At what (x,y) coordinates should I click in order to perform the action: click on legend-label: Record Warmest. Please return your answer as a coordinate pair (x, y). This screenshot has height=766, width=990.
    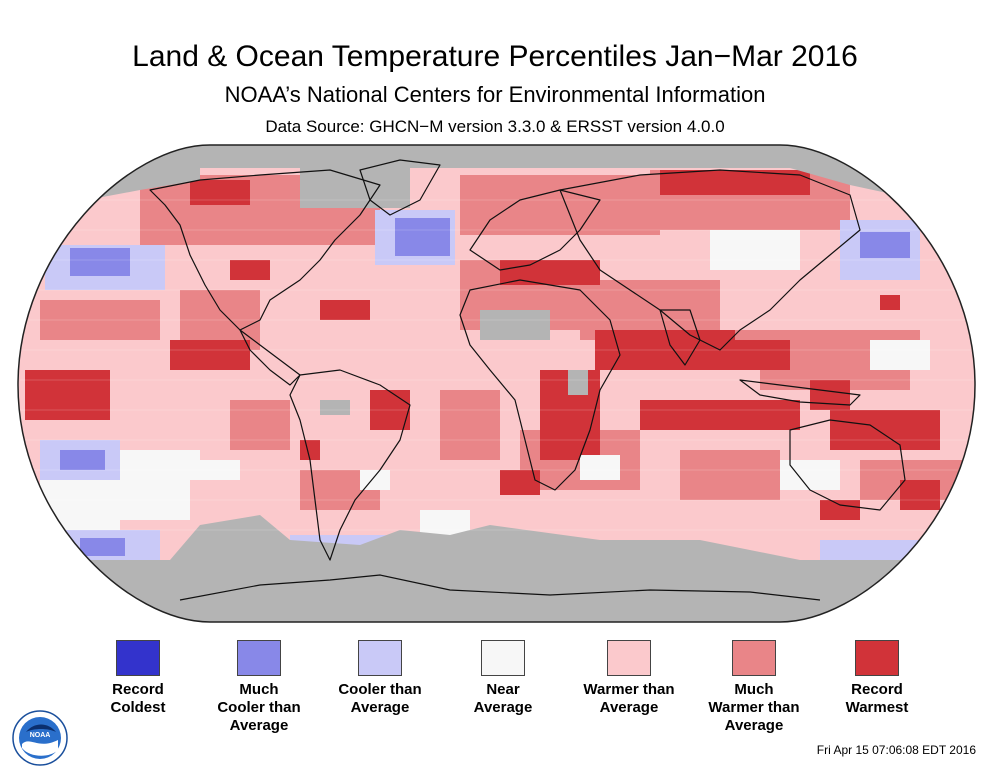
    Looking at the image, I should click on (877, 698).